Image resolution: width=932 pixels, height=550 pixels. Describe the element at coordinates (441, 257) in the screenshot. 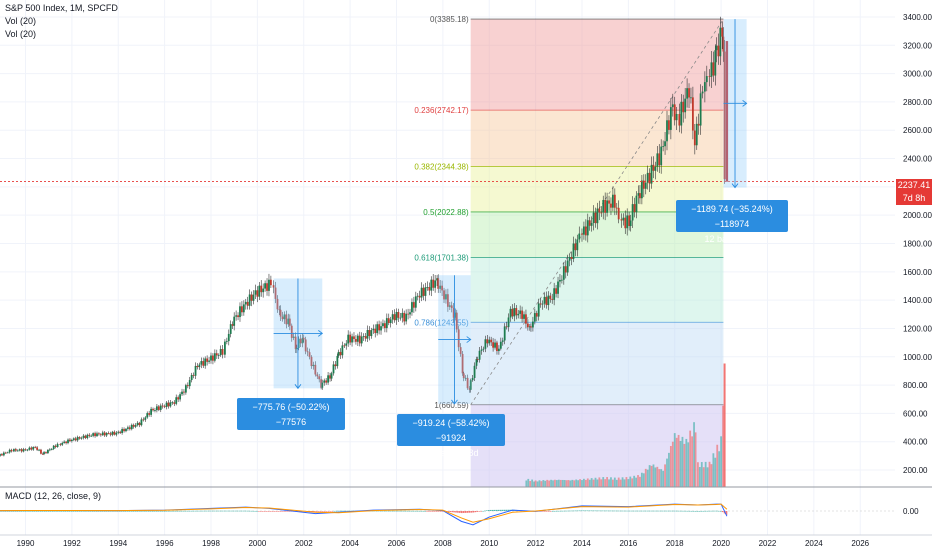

I see `fib-level-label: 0.618(1701.38)` at that location.